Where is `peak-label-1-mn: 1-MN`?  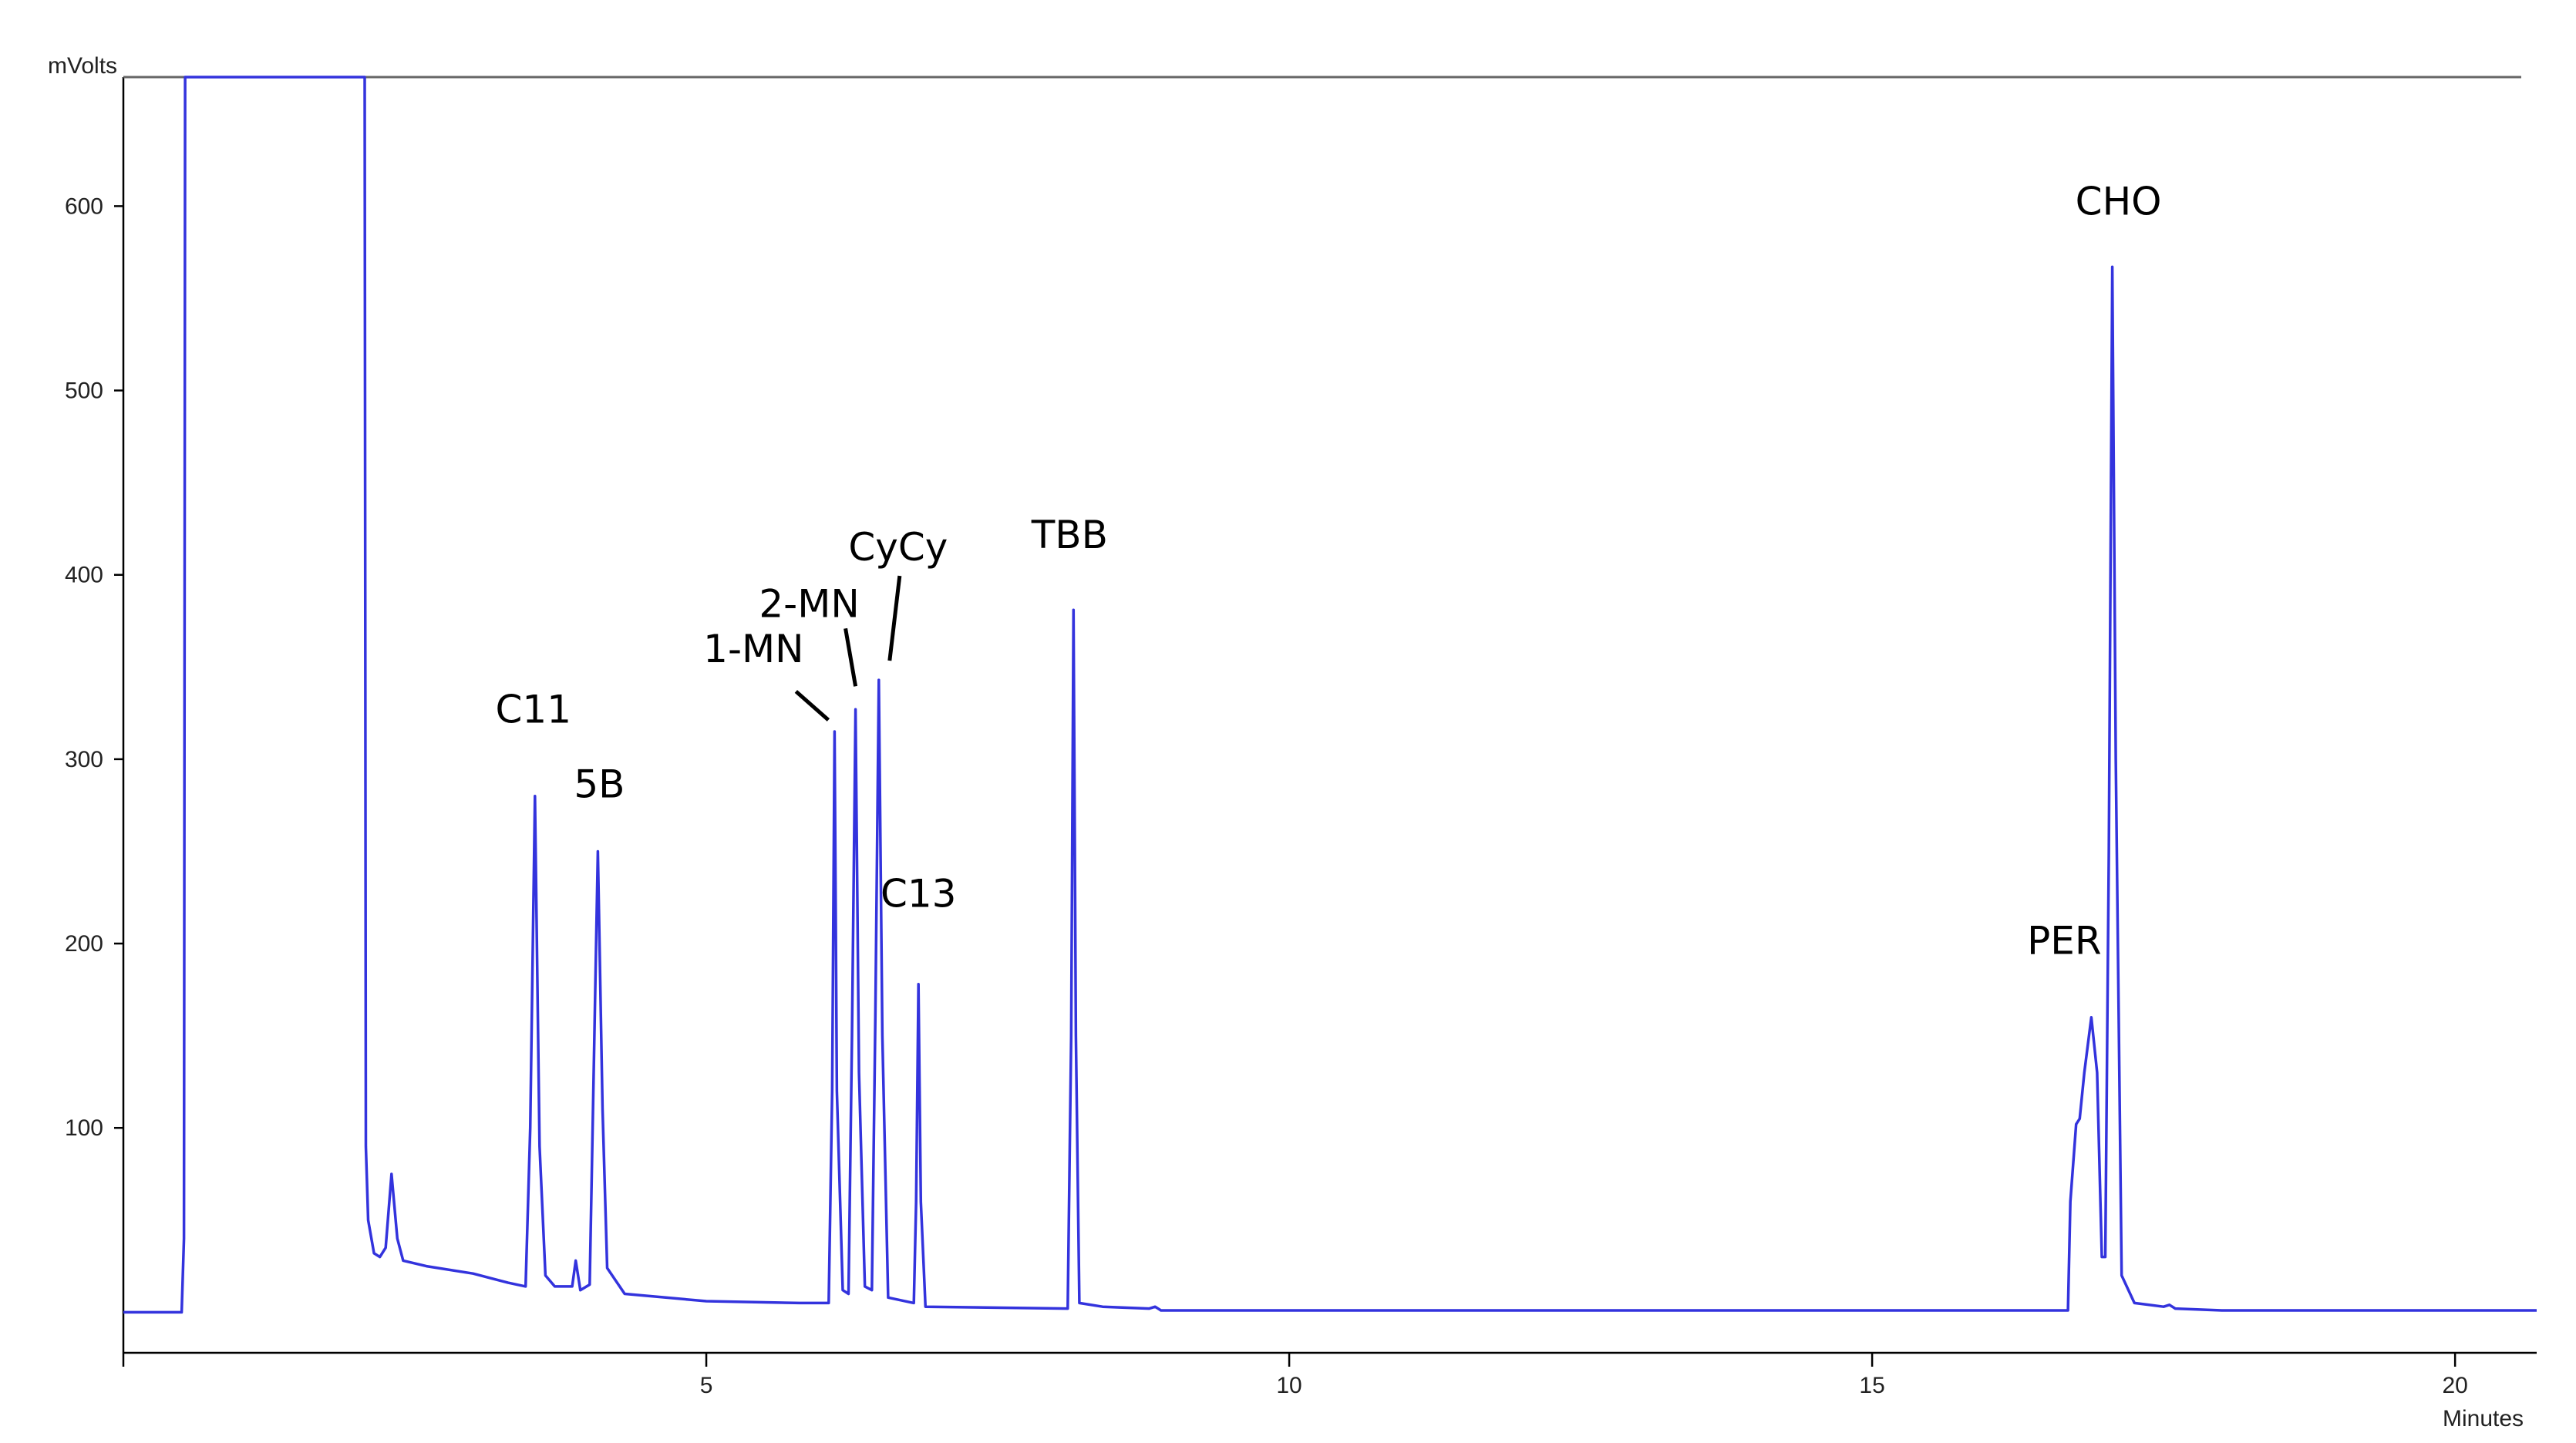 peak-label-1-mn: 1-MN is located at coordinates (753, 649).